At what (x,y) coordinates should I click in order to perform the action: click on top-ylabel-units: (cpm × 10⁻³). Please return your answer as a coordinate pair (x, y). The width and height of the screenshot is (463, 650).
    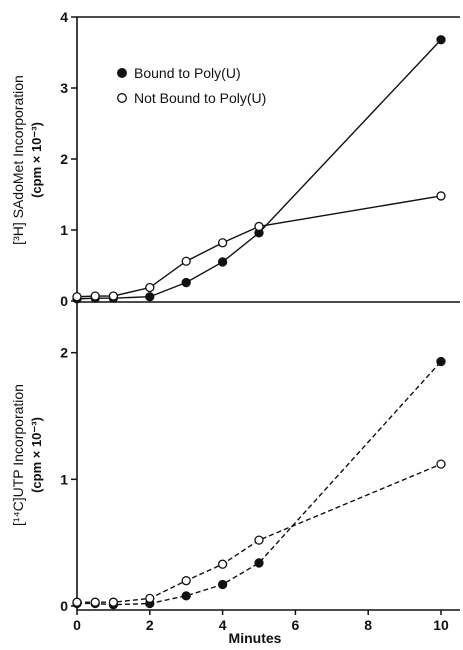
    Looking at the image, I should click on (36, 160).